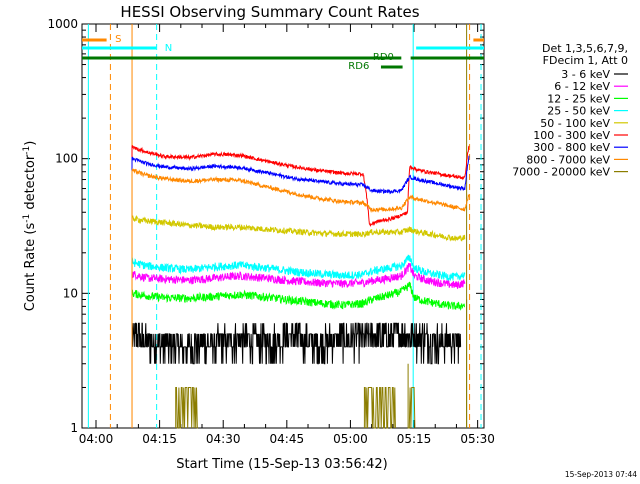 Image resolution: width=640 pixels, height=484 pixels. What do you see at coordinates (30, 143) in the screenshot?
I see `y-axis-label-end: )` at bounding box center [30, 143].